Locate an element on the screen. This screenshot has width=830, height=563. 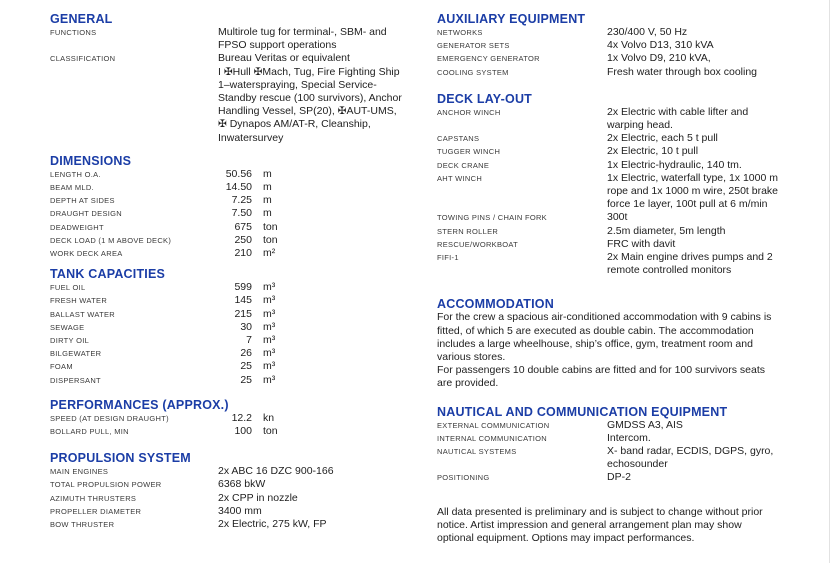
spec-row: DECK CRANE 1x Electric-hydraulic, 140 tm. is located at coordinates (627, 165).